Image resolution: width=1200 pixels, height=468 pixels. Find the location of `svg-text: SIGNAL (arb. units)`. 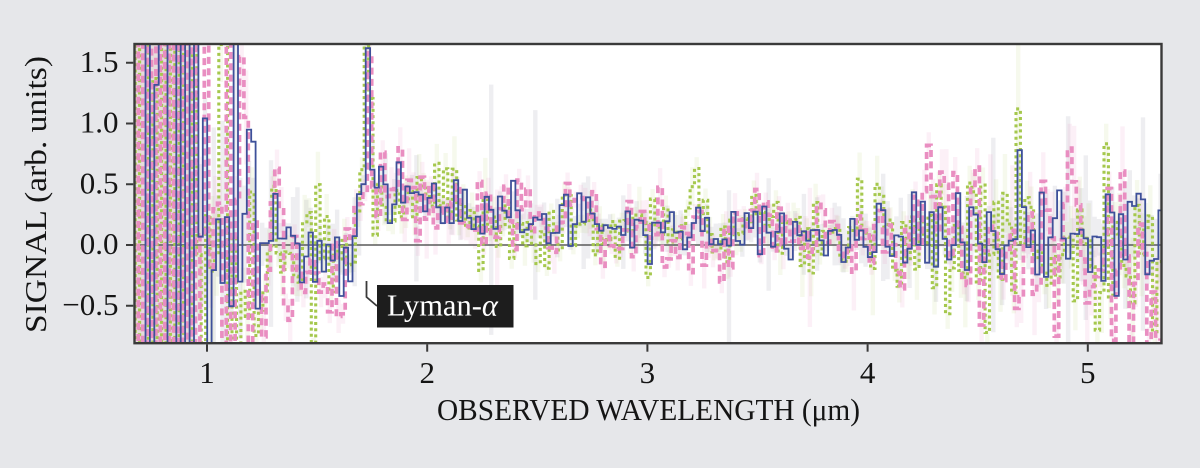

svg-text: SIGNAL (arb. units) is located at coordinates (35, 194).